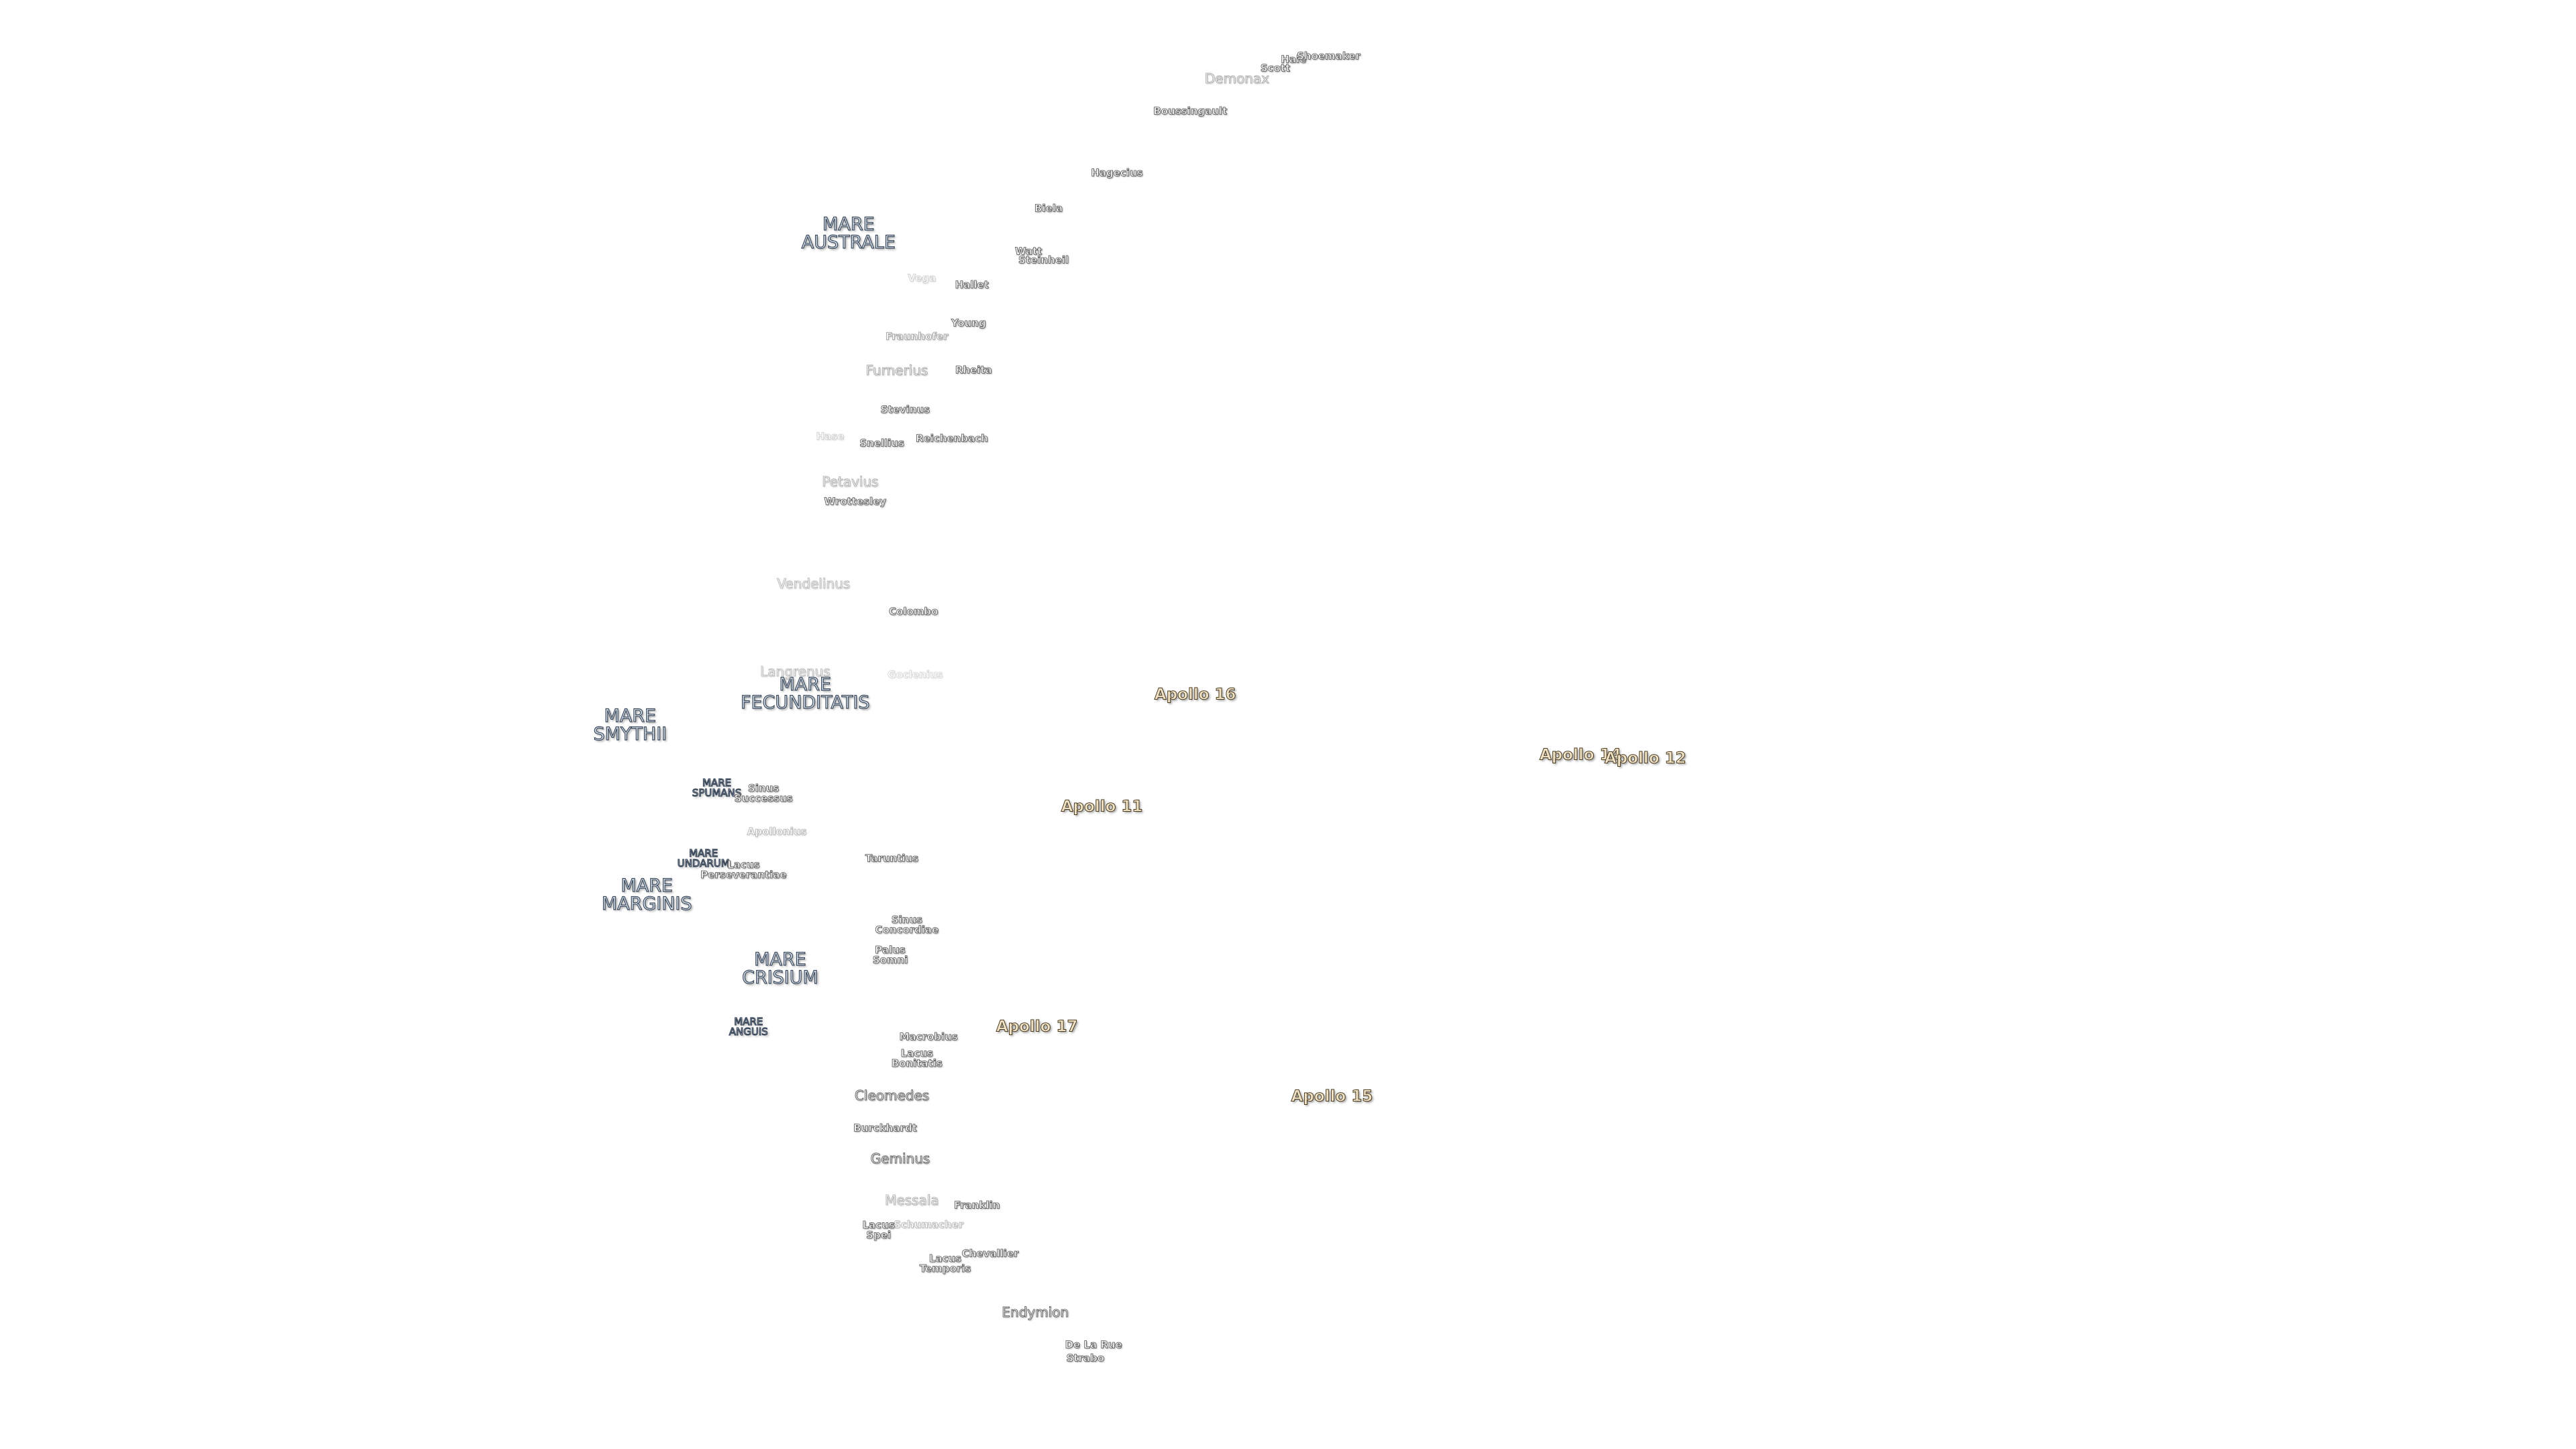  I want to click on map-label: MARE FECUNDITATIS, so click(805, 693).